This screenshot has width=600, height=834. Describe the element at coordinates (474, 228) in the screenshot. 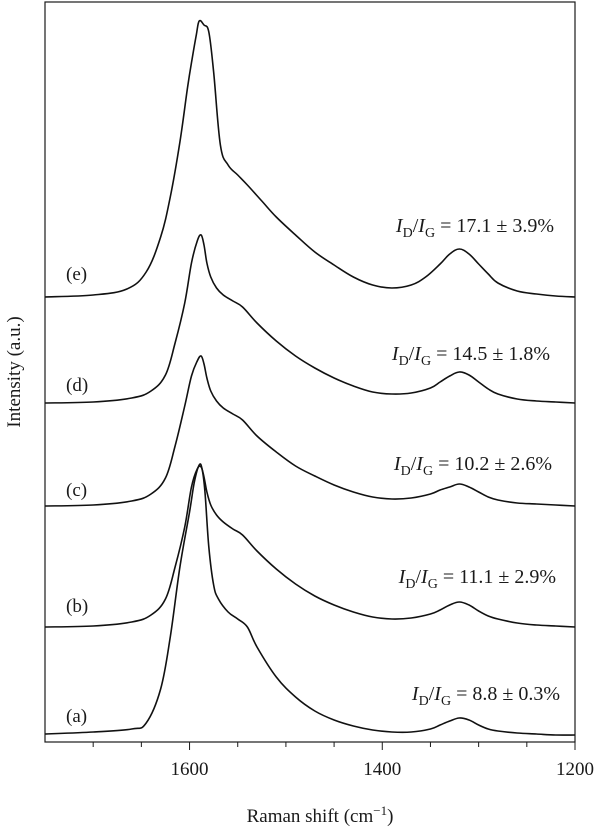

I see `ratio-annotation: ID/IG = 17.1 ± 3.9%` at that location.